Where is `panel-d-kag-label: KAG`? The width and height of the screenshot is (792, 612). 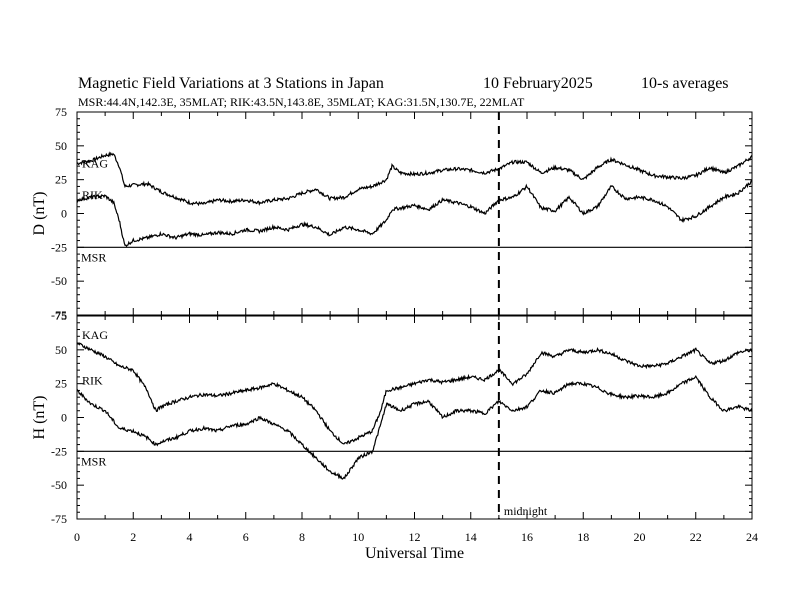
panel-d-kag-label: KAG is located at coordinates (95, 163).